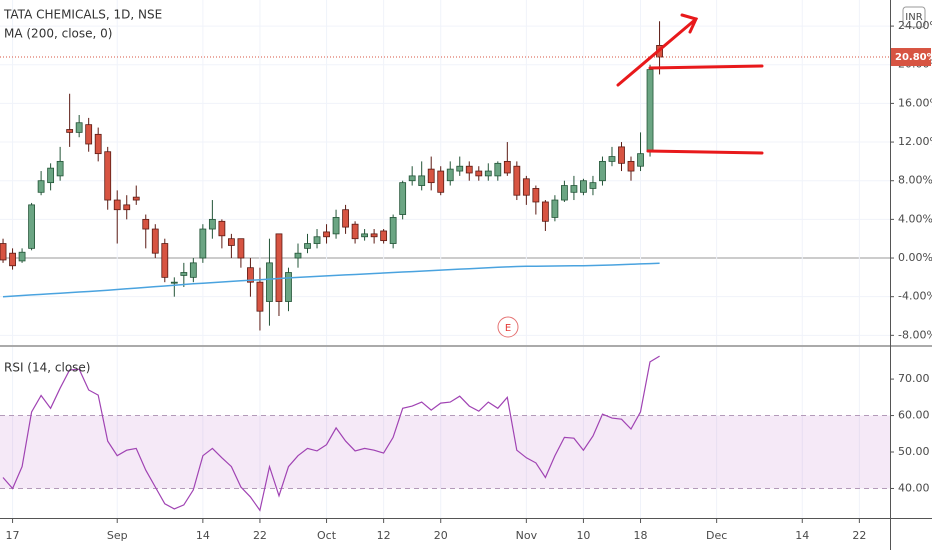 The image size is (932, 550). Describe the element at coordinates (915, 25) in the screenshot. I see `y-tick-label: 24.00%` at that location.